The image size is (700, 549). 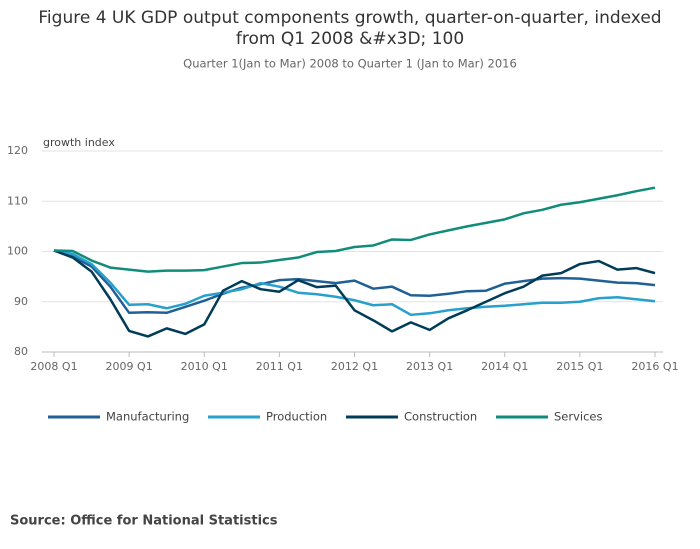 I want to click on x-tick-label: 2010 Q1, so click(x=204, y=366).